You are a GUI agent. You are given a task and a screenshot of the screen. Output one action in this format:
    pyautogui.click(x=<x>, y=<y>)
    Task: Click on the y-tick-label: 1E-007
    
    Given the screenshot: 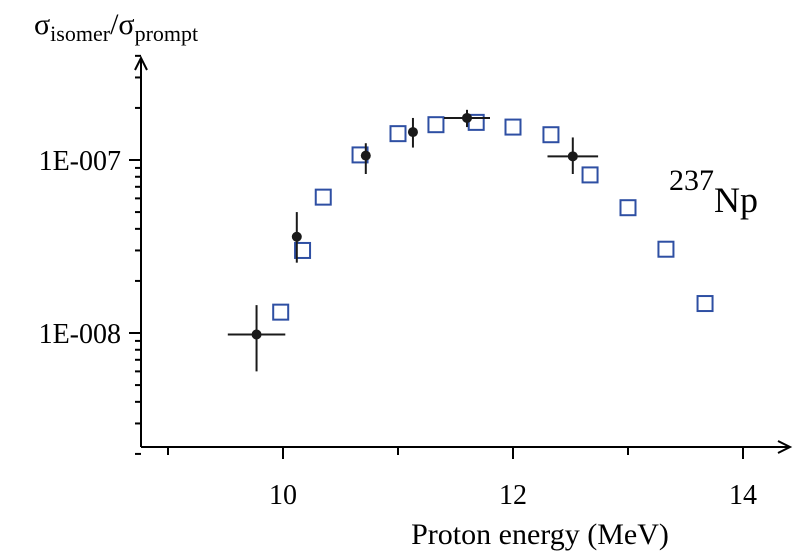 What is the action you would take?
    pyautogui.click(x=80, y=161)
    